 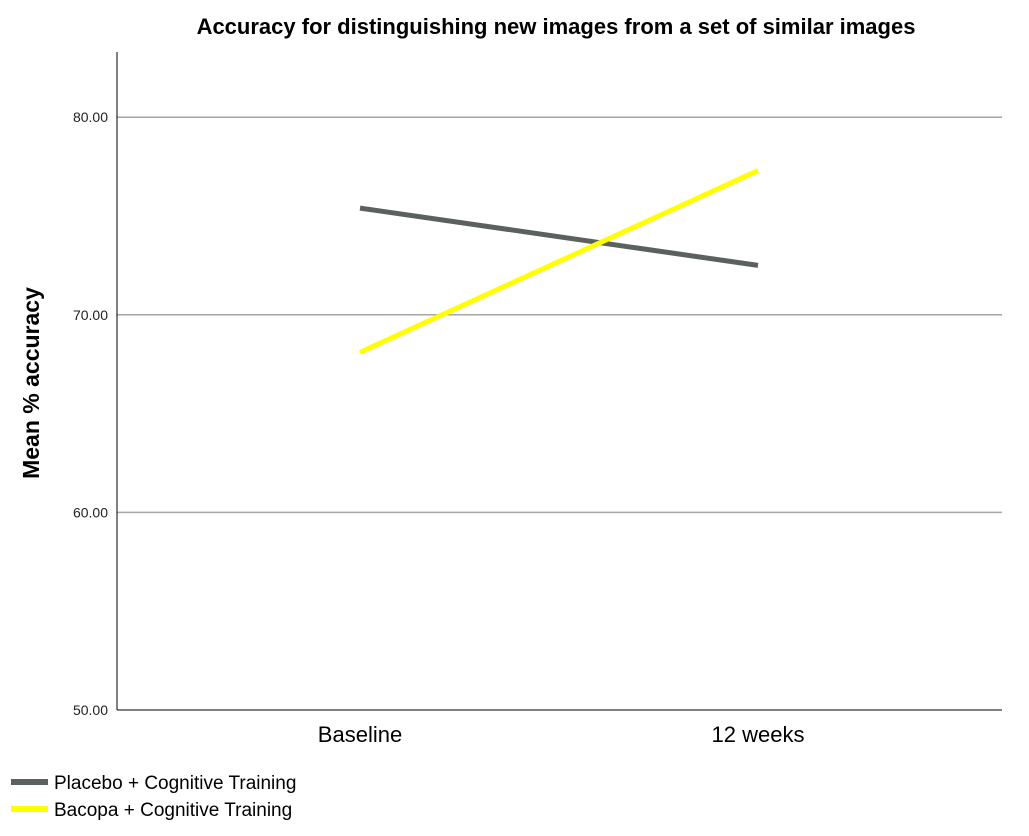 What do you see at coordinates (90, 512) in the screenshot?
I see `y-tick-label: 60.00` at bounding box center [90, 512].